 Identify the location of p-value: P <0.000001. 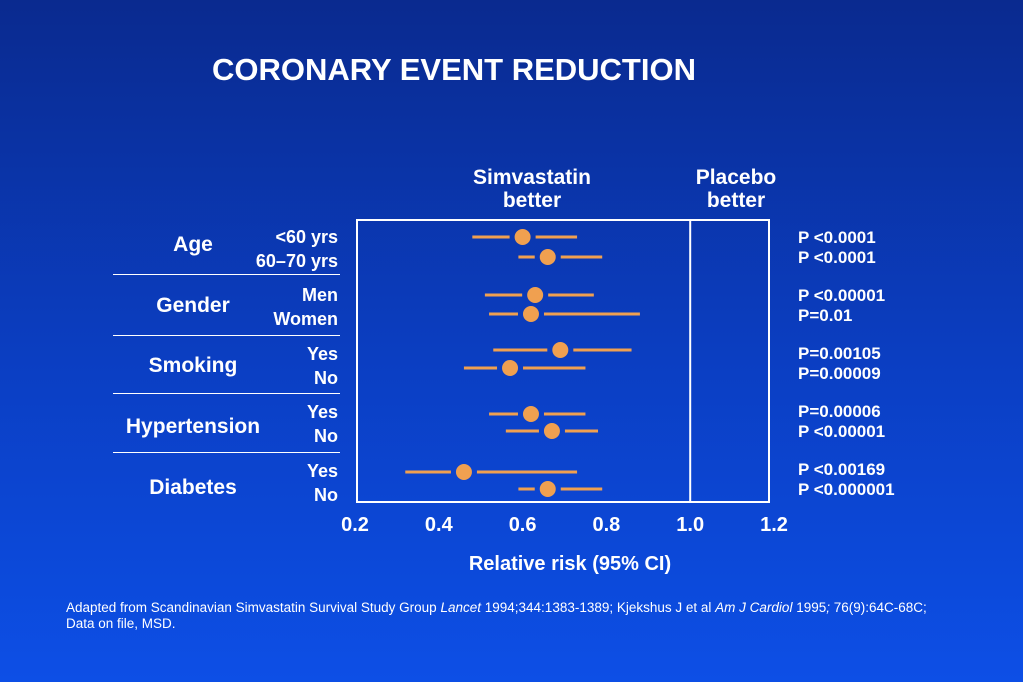
(846, 489).